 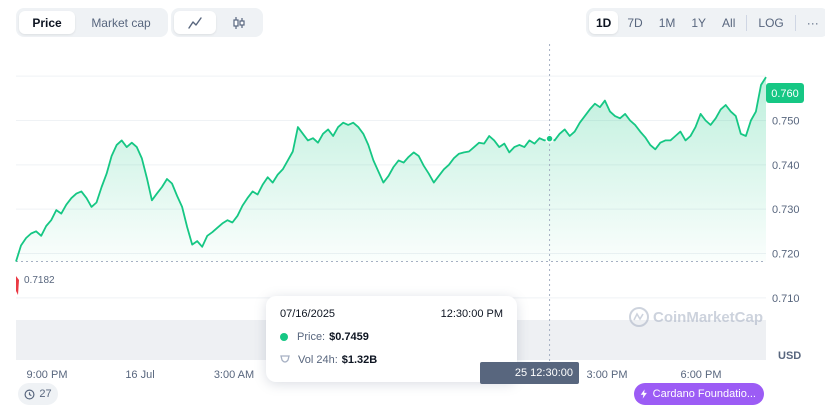 I want to click on x-tick-label: 3:00 AM, so click(x=234, y=375).